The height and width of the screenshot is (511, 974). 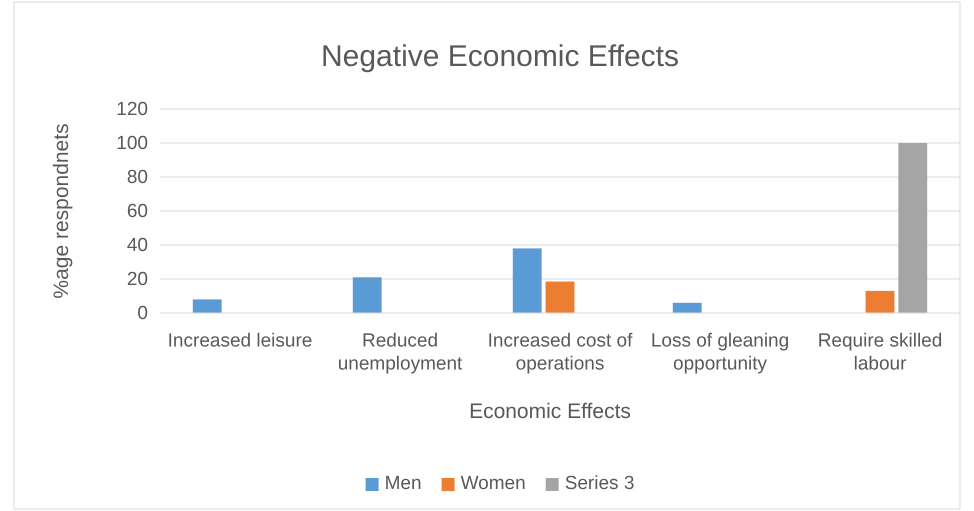 I want to click on y-tick-label: 60, so click(x=137, y=211).